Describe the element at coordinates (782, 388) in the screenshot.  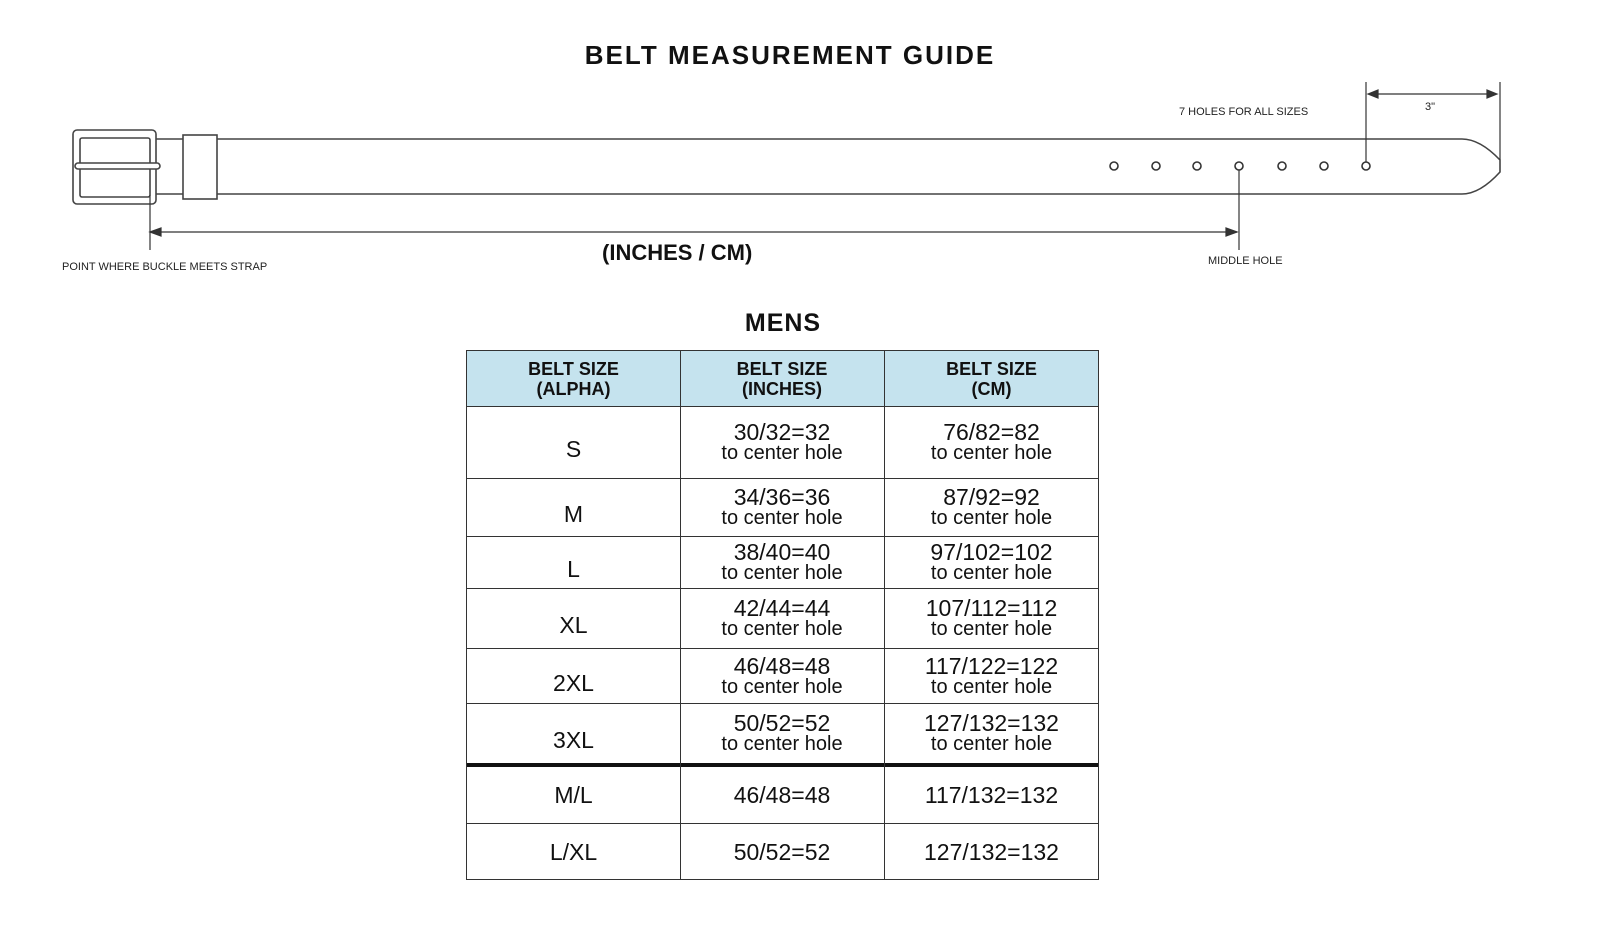
I see `header-line: (INCHES)` at that location.